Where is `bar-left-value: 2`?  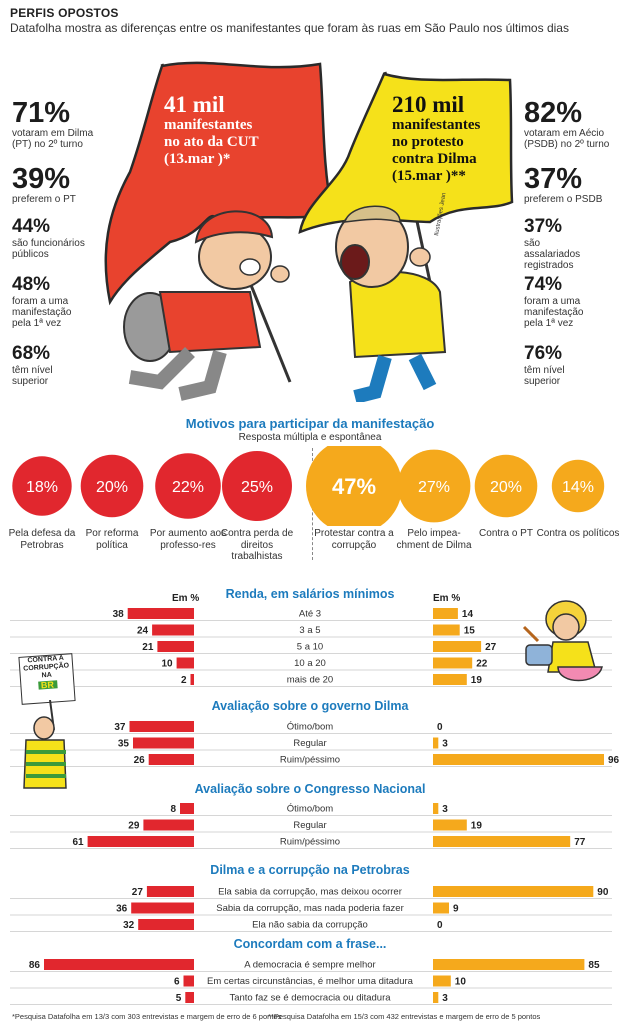 bar-left-value: 2 is located at coordinates (184, 680).